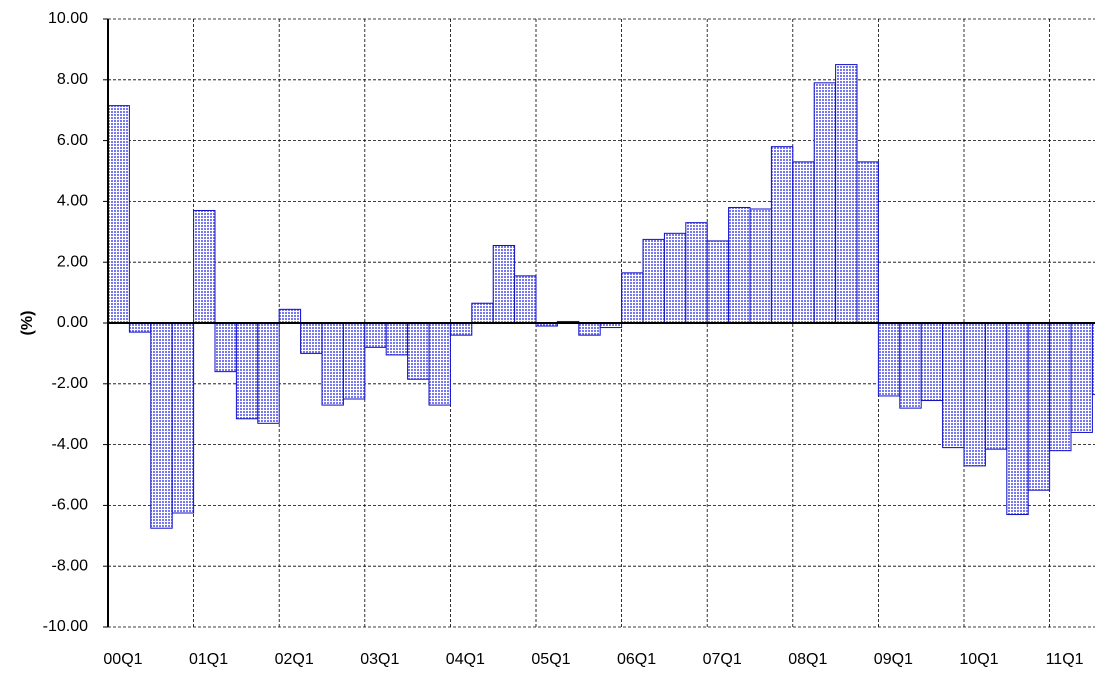  What do you see at coordinates (465, 659) in the screenshot?
I see `x-tick-label: 04Q1` at bounding box center [465, 659].